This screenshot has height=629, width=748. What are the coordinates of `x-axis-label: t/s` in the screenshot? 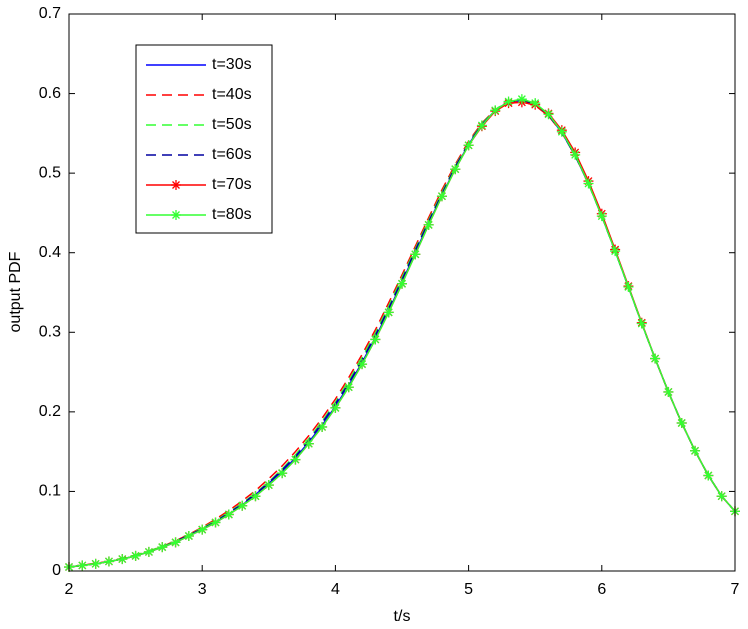 It's located at (402, 616).